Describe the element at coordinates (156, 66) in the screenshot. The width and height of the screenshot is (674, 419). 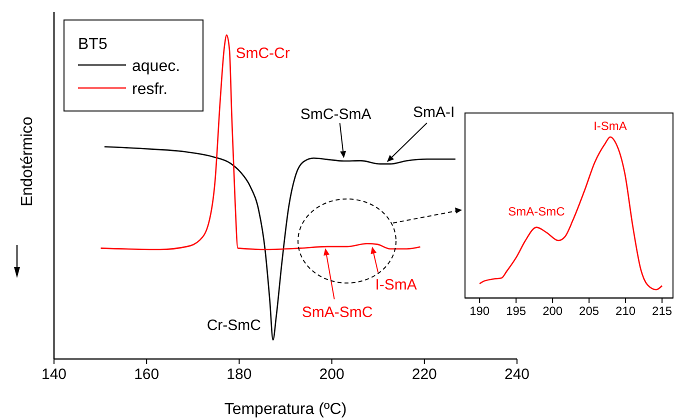
I see `legend-label: aquec.` at that location.